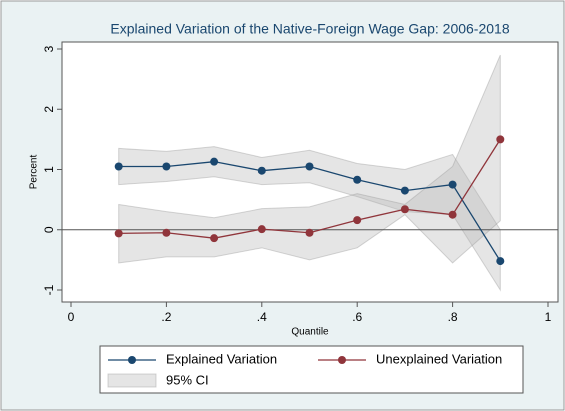  Describe the element at coordinates (34, 172) in the screenshot. I see `y-axis-label: Percent` at that location.